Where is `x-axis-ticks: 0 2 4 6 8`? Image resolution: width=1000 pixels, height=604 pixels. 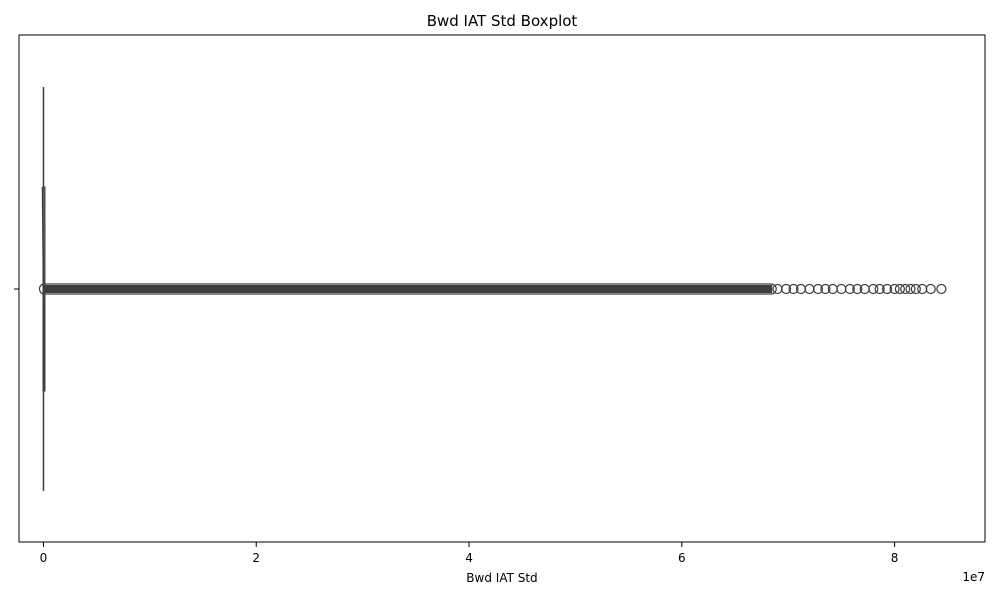 x-axis-ticks: 0 2 4 6 8 is located at coordinates (469, 553).